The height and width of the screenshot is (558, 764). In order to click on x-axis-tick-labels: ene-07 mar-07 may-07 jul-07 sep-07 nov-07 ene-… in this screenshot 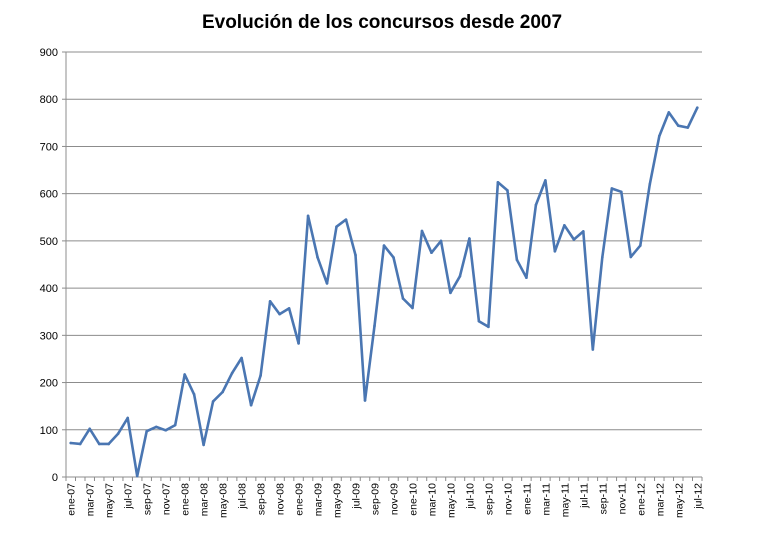, I will do `click(385, 500)`.